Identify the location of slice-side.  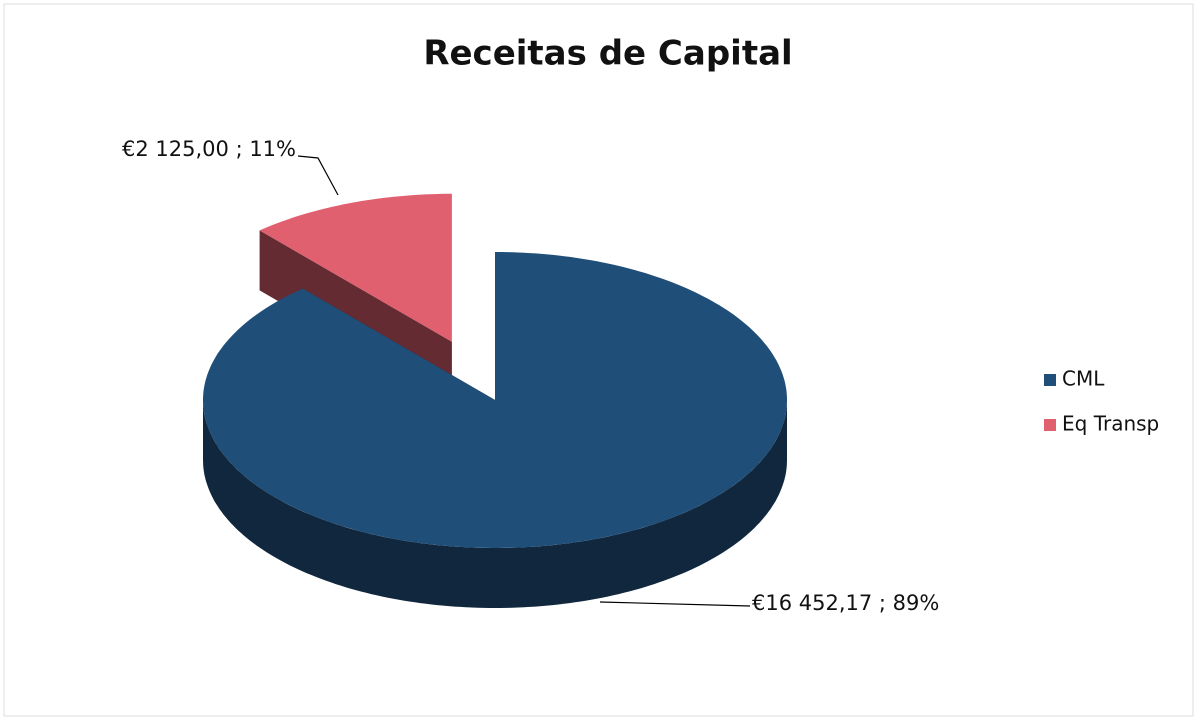
(495, 504).